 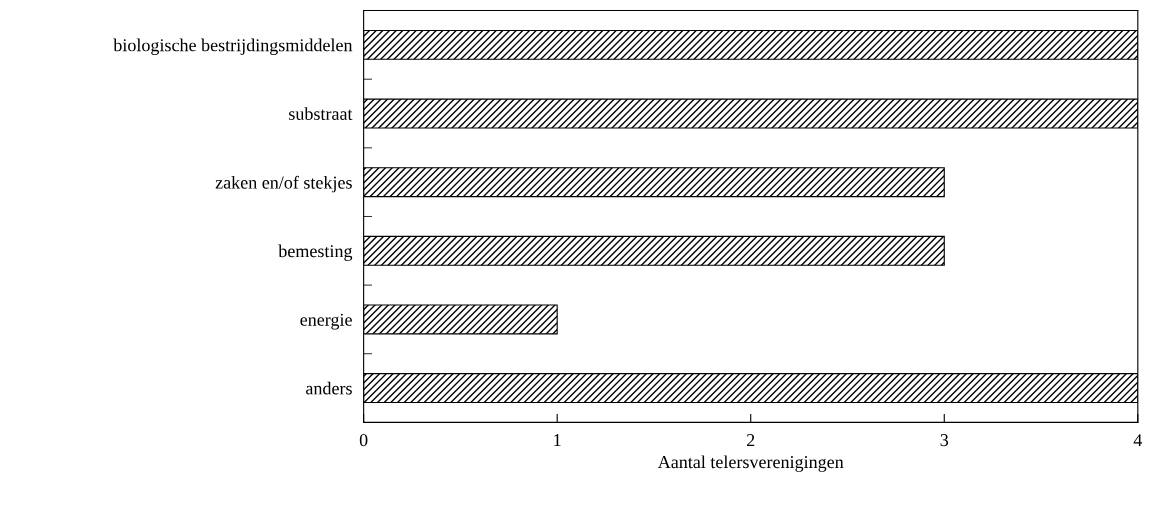 I want to click on x-tick-label: 4, so click(x=1138, y=440).